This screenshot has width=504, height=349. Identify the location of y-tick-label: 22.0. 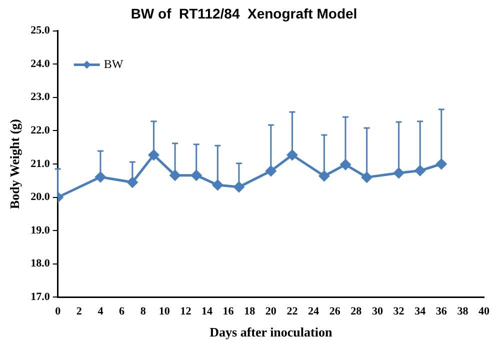
(40, 130).